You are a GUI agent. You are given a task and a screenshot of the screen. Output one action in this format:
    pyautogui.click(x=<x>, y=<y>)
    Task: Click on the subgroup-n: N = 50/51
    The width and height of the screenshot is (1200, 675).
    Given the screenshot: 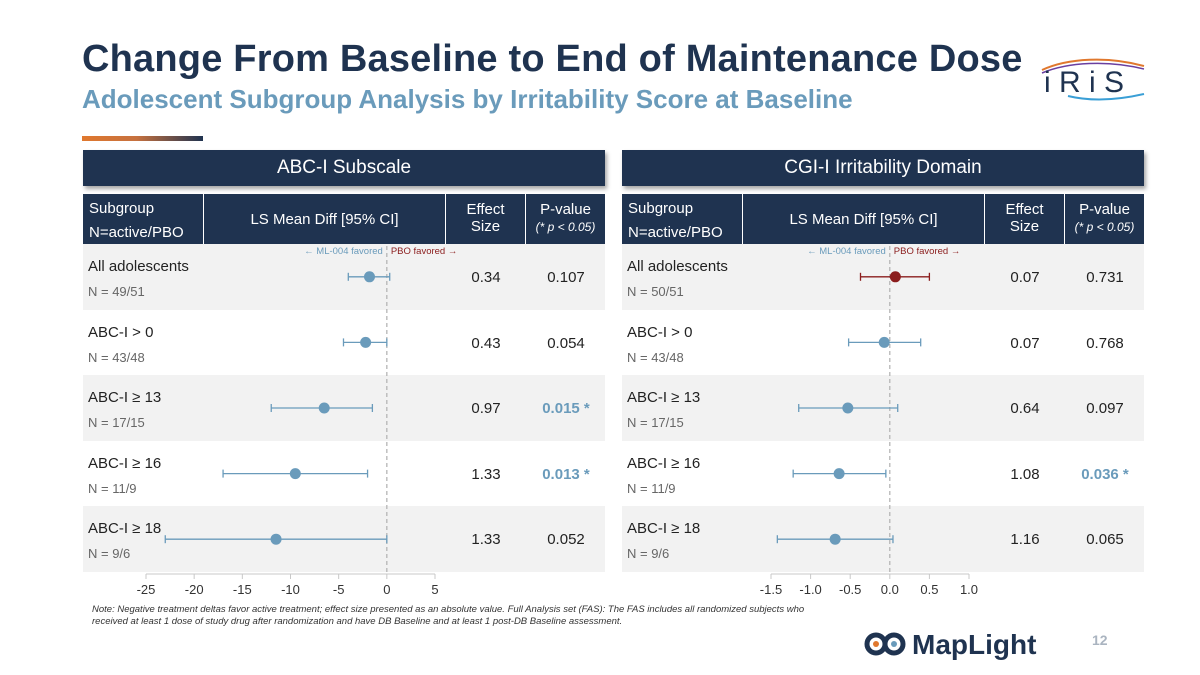 What is the action you would take?
    pyautogui.click(x=655, y=291)
    